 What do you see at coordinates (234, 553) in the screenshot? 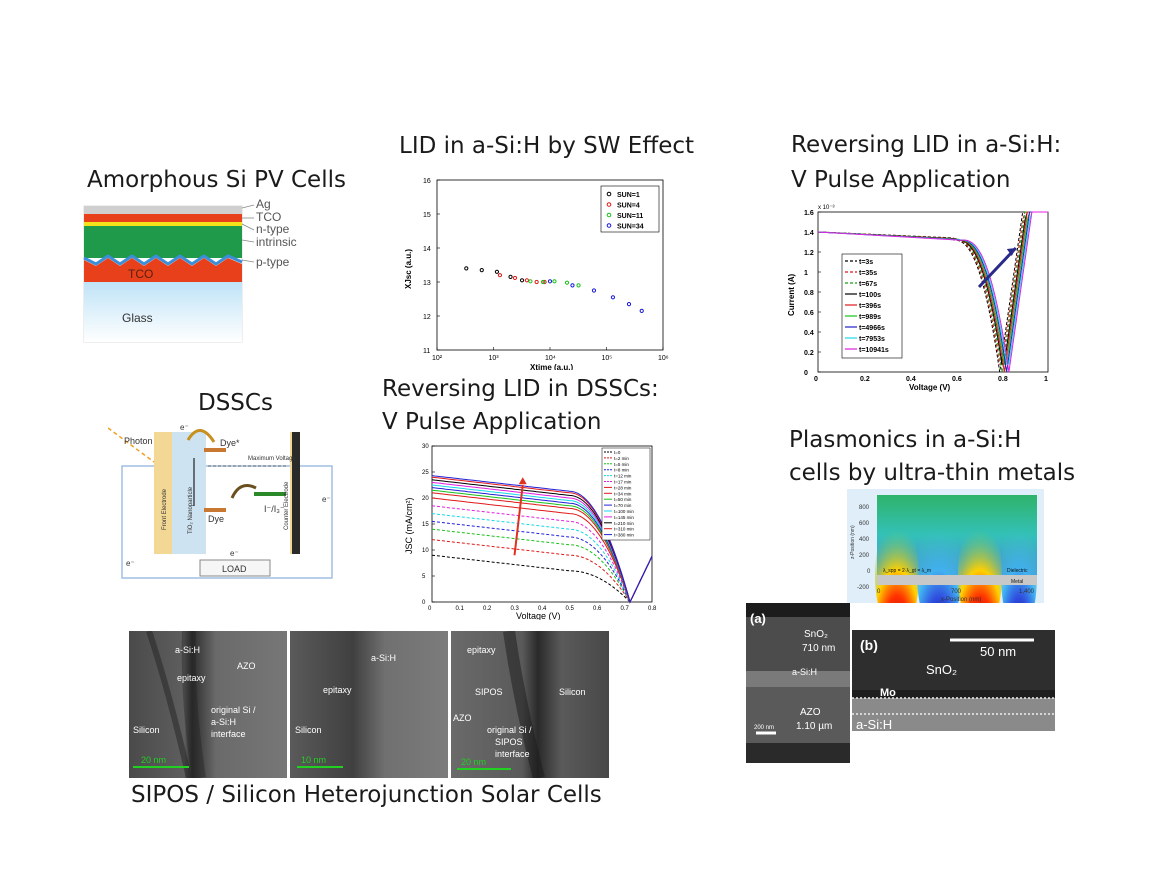
I see `dssc-electron-bottom: e⁻` at bounding box center [234, 553].